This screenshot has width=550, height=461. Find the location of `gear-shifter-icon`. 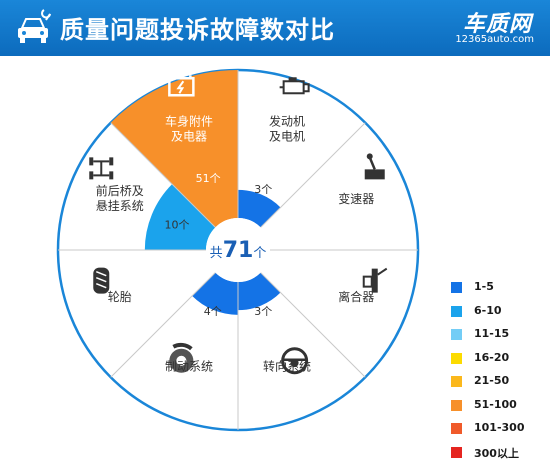

gear-shifter-icon is located at coordinates (374, 166).